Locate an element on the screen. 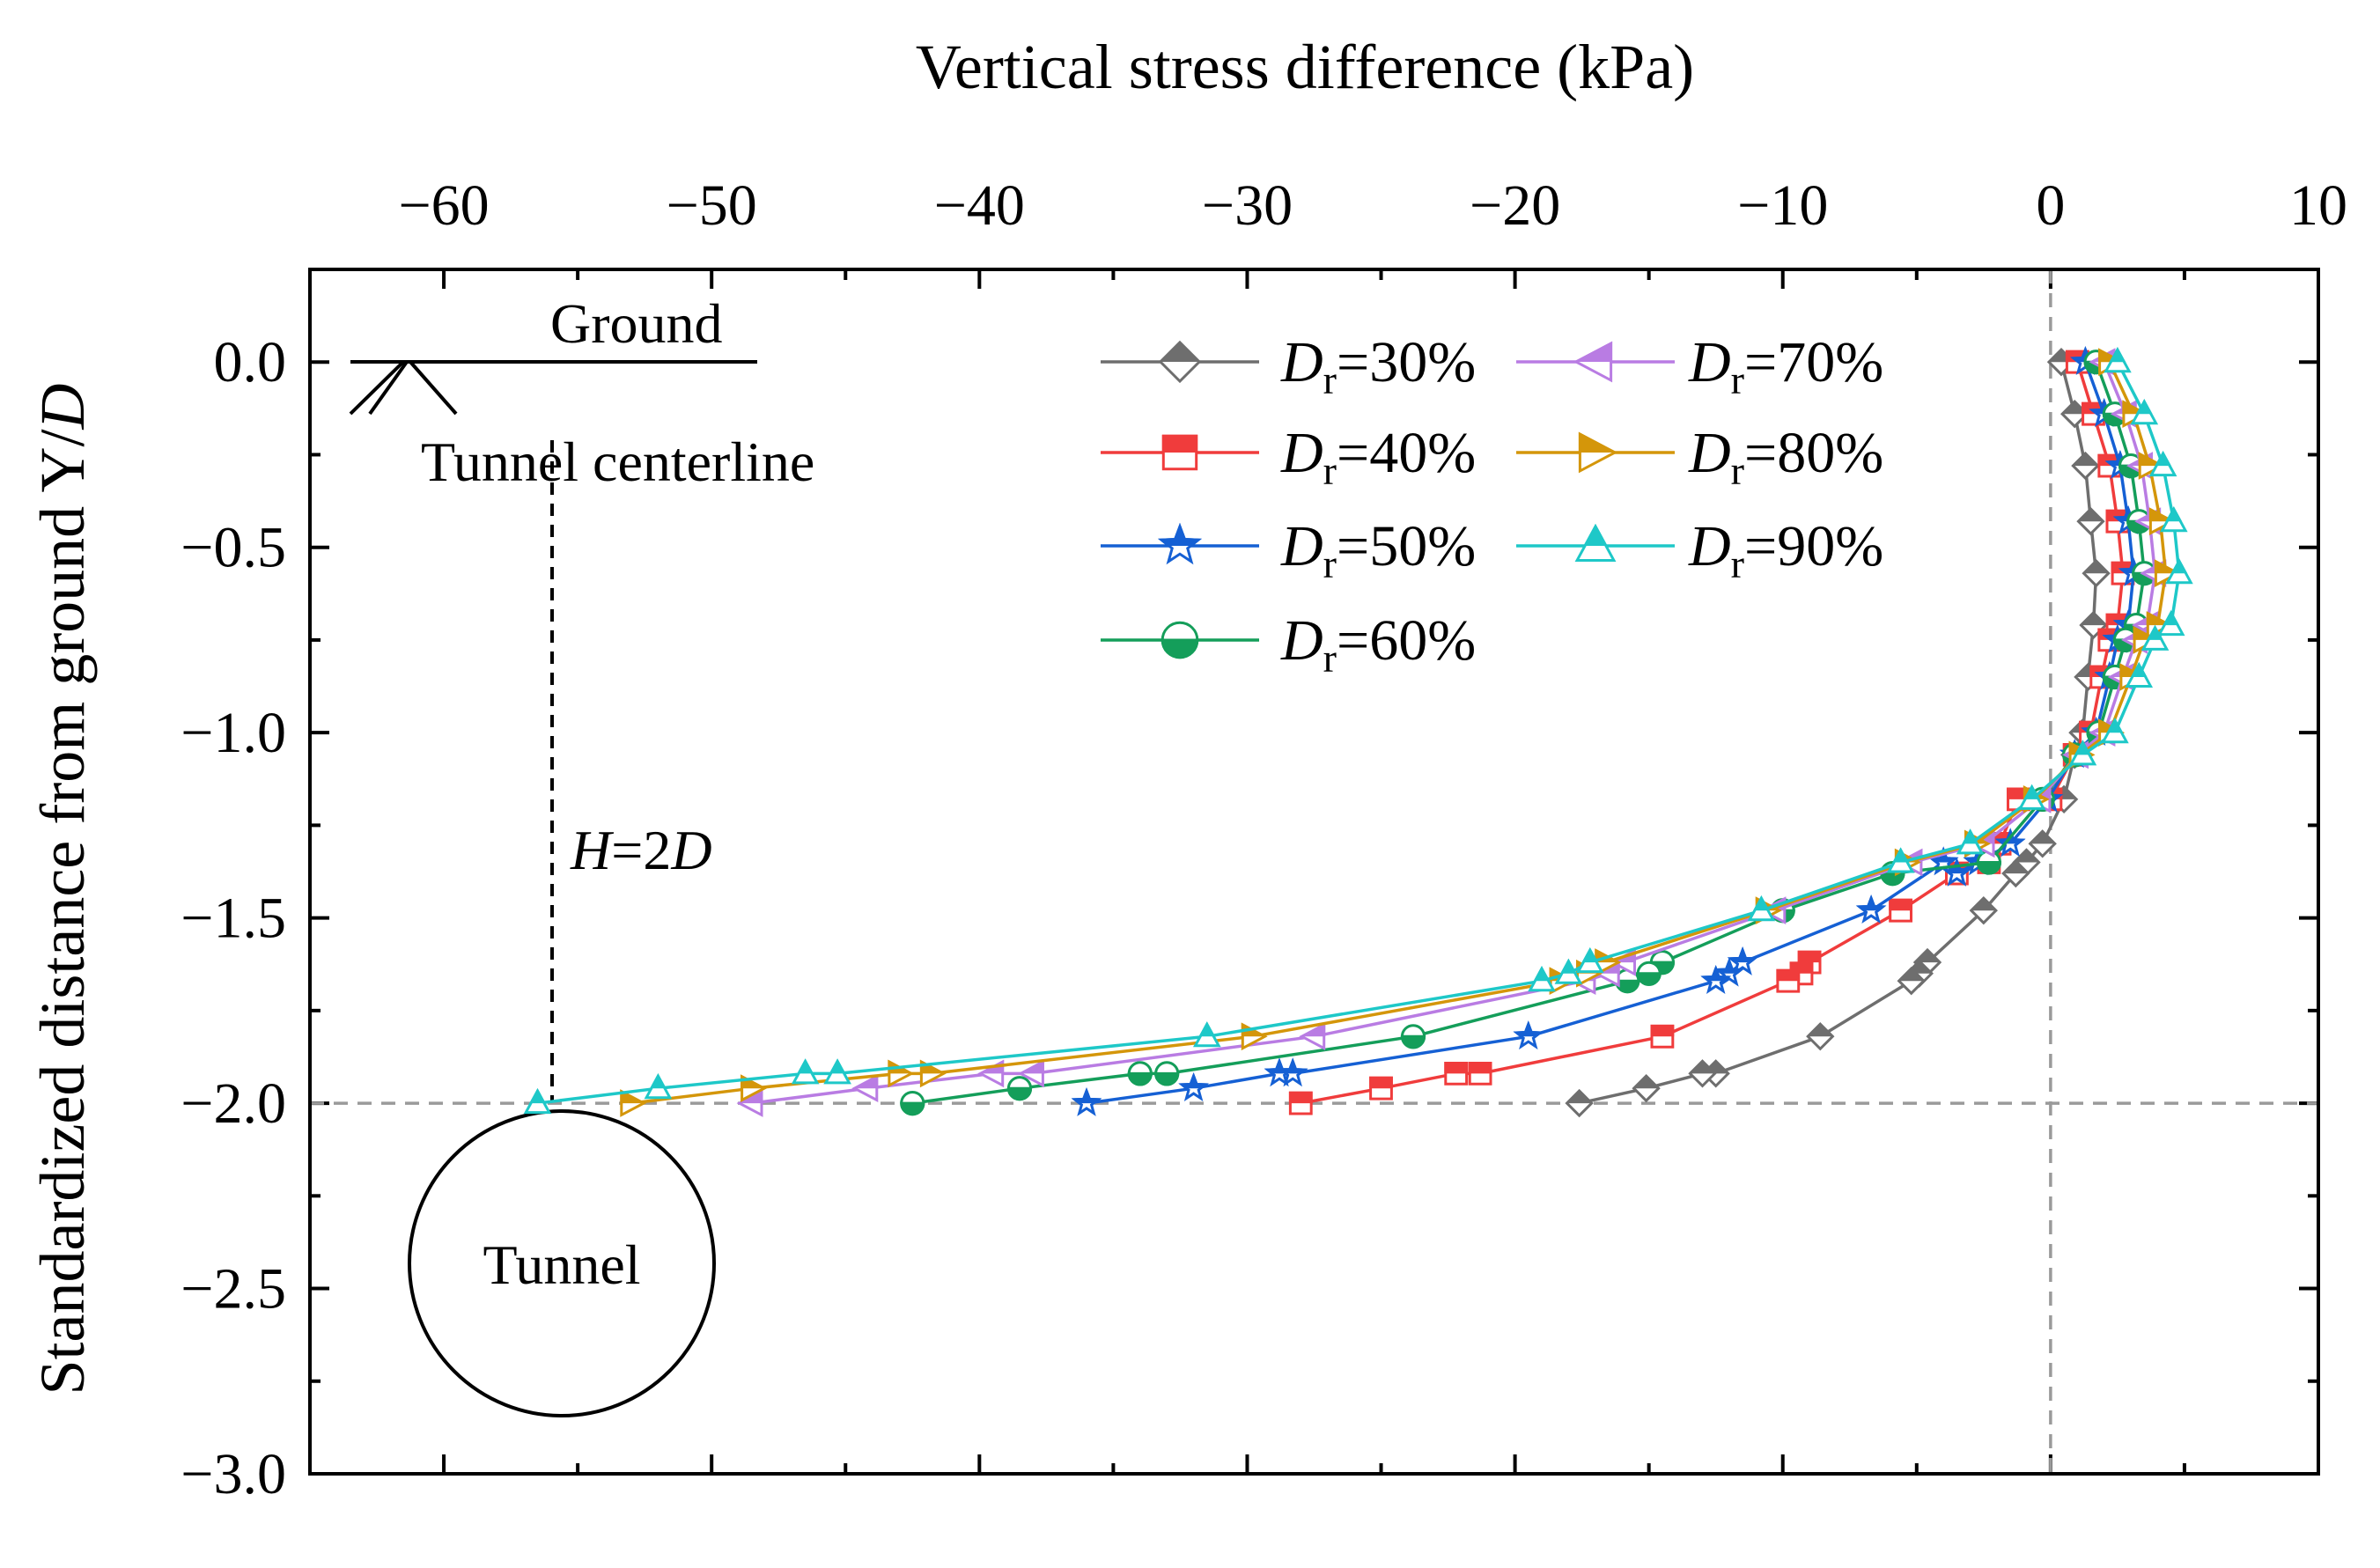 The image size is (2380, 1568). schematic-annotation: Ground Tunnel centerline H=2D Tunnel is located at coordinates (581, 854).